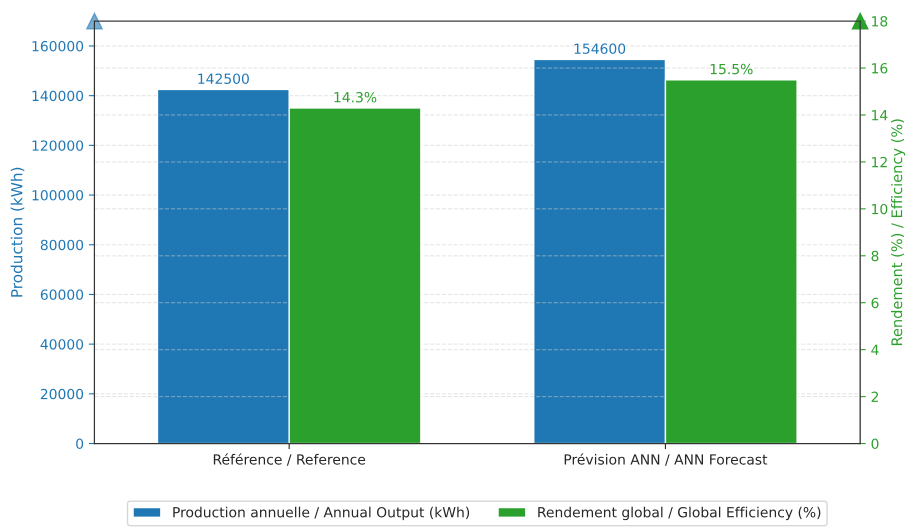  Describe the element at coordinates (62, 294) in the screenshot. I see `y-tick-label: 60000` at that location.